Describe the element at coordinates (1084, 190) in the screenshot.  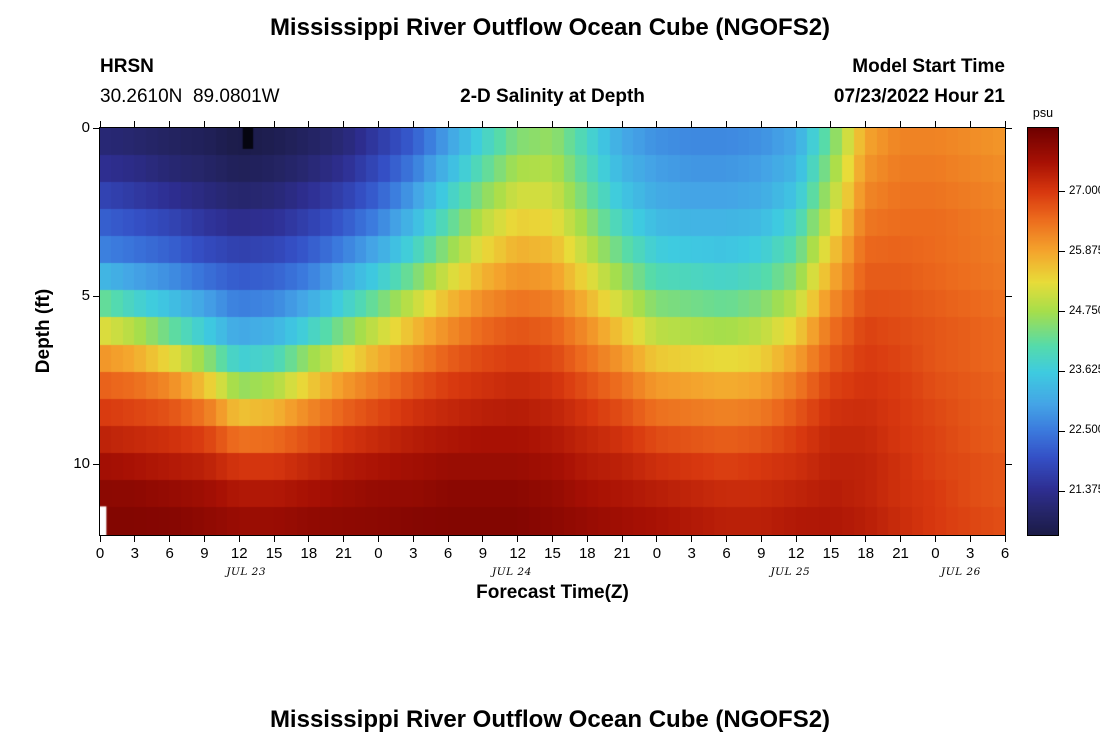
I see `colorbar-tick-label: 27.000` at that location.